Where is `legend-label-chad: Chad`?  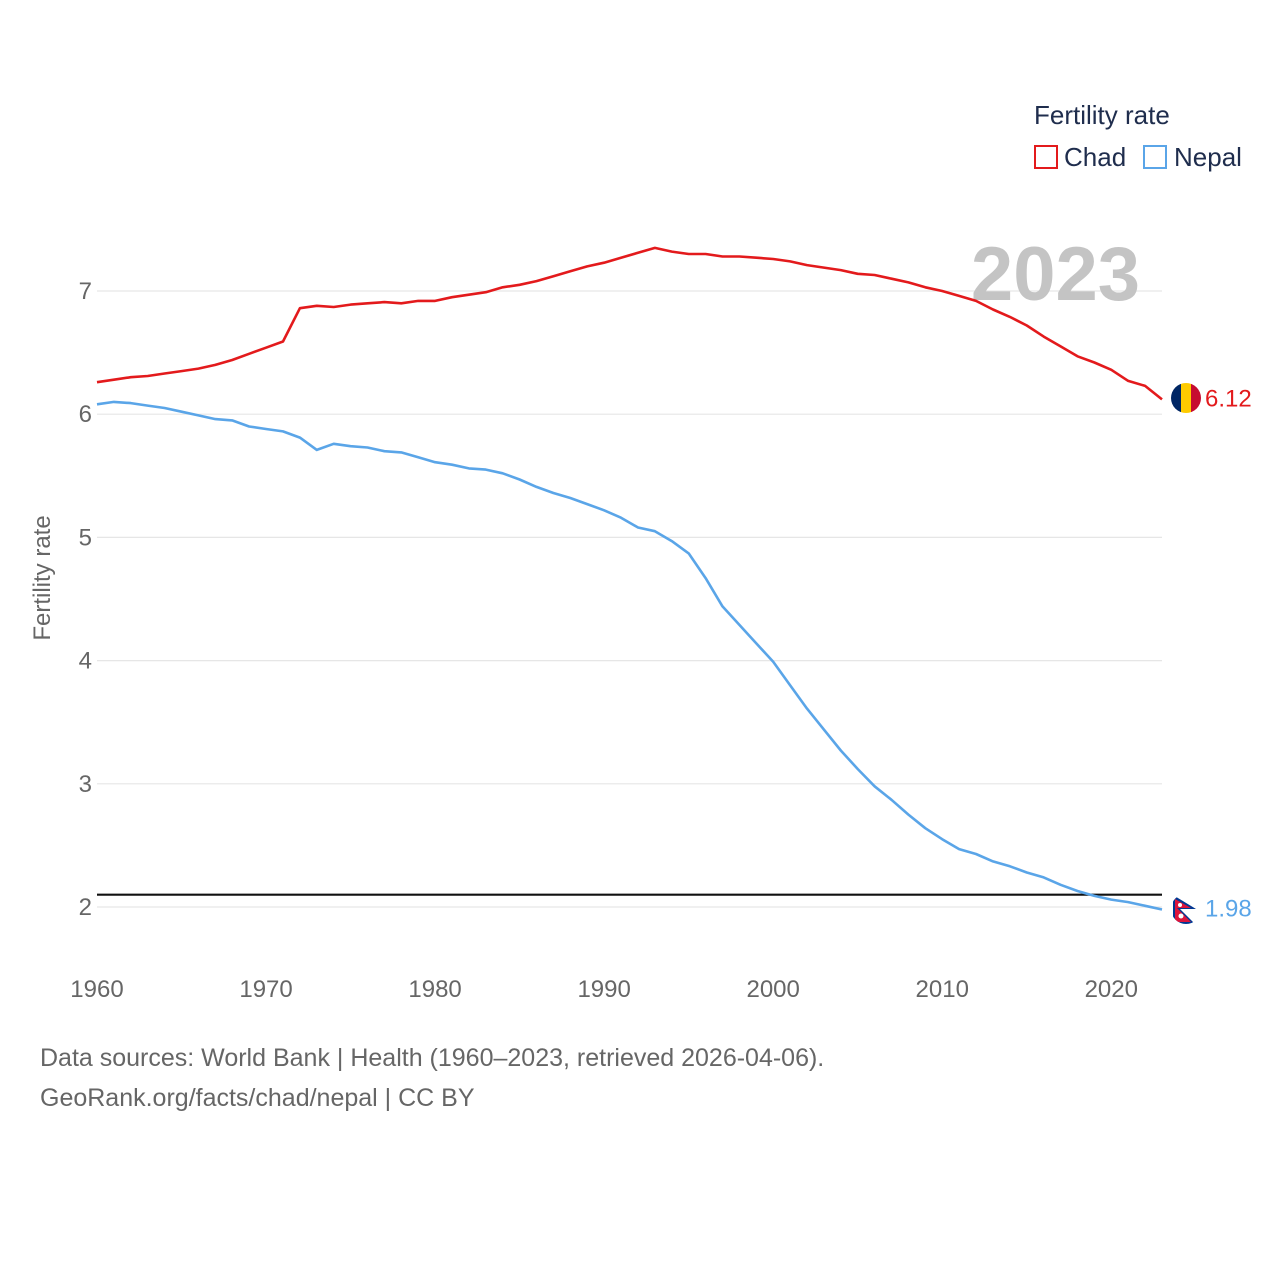
legend-label-chad: Chad is located at coordinates (1095, 157).